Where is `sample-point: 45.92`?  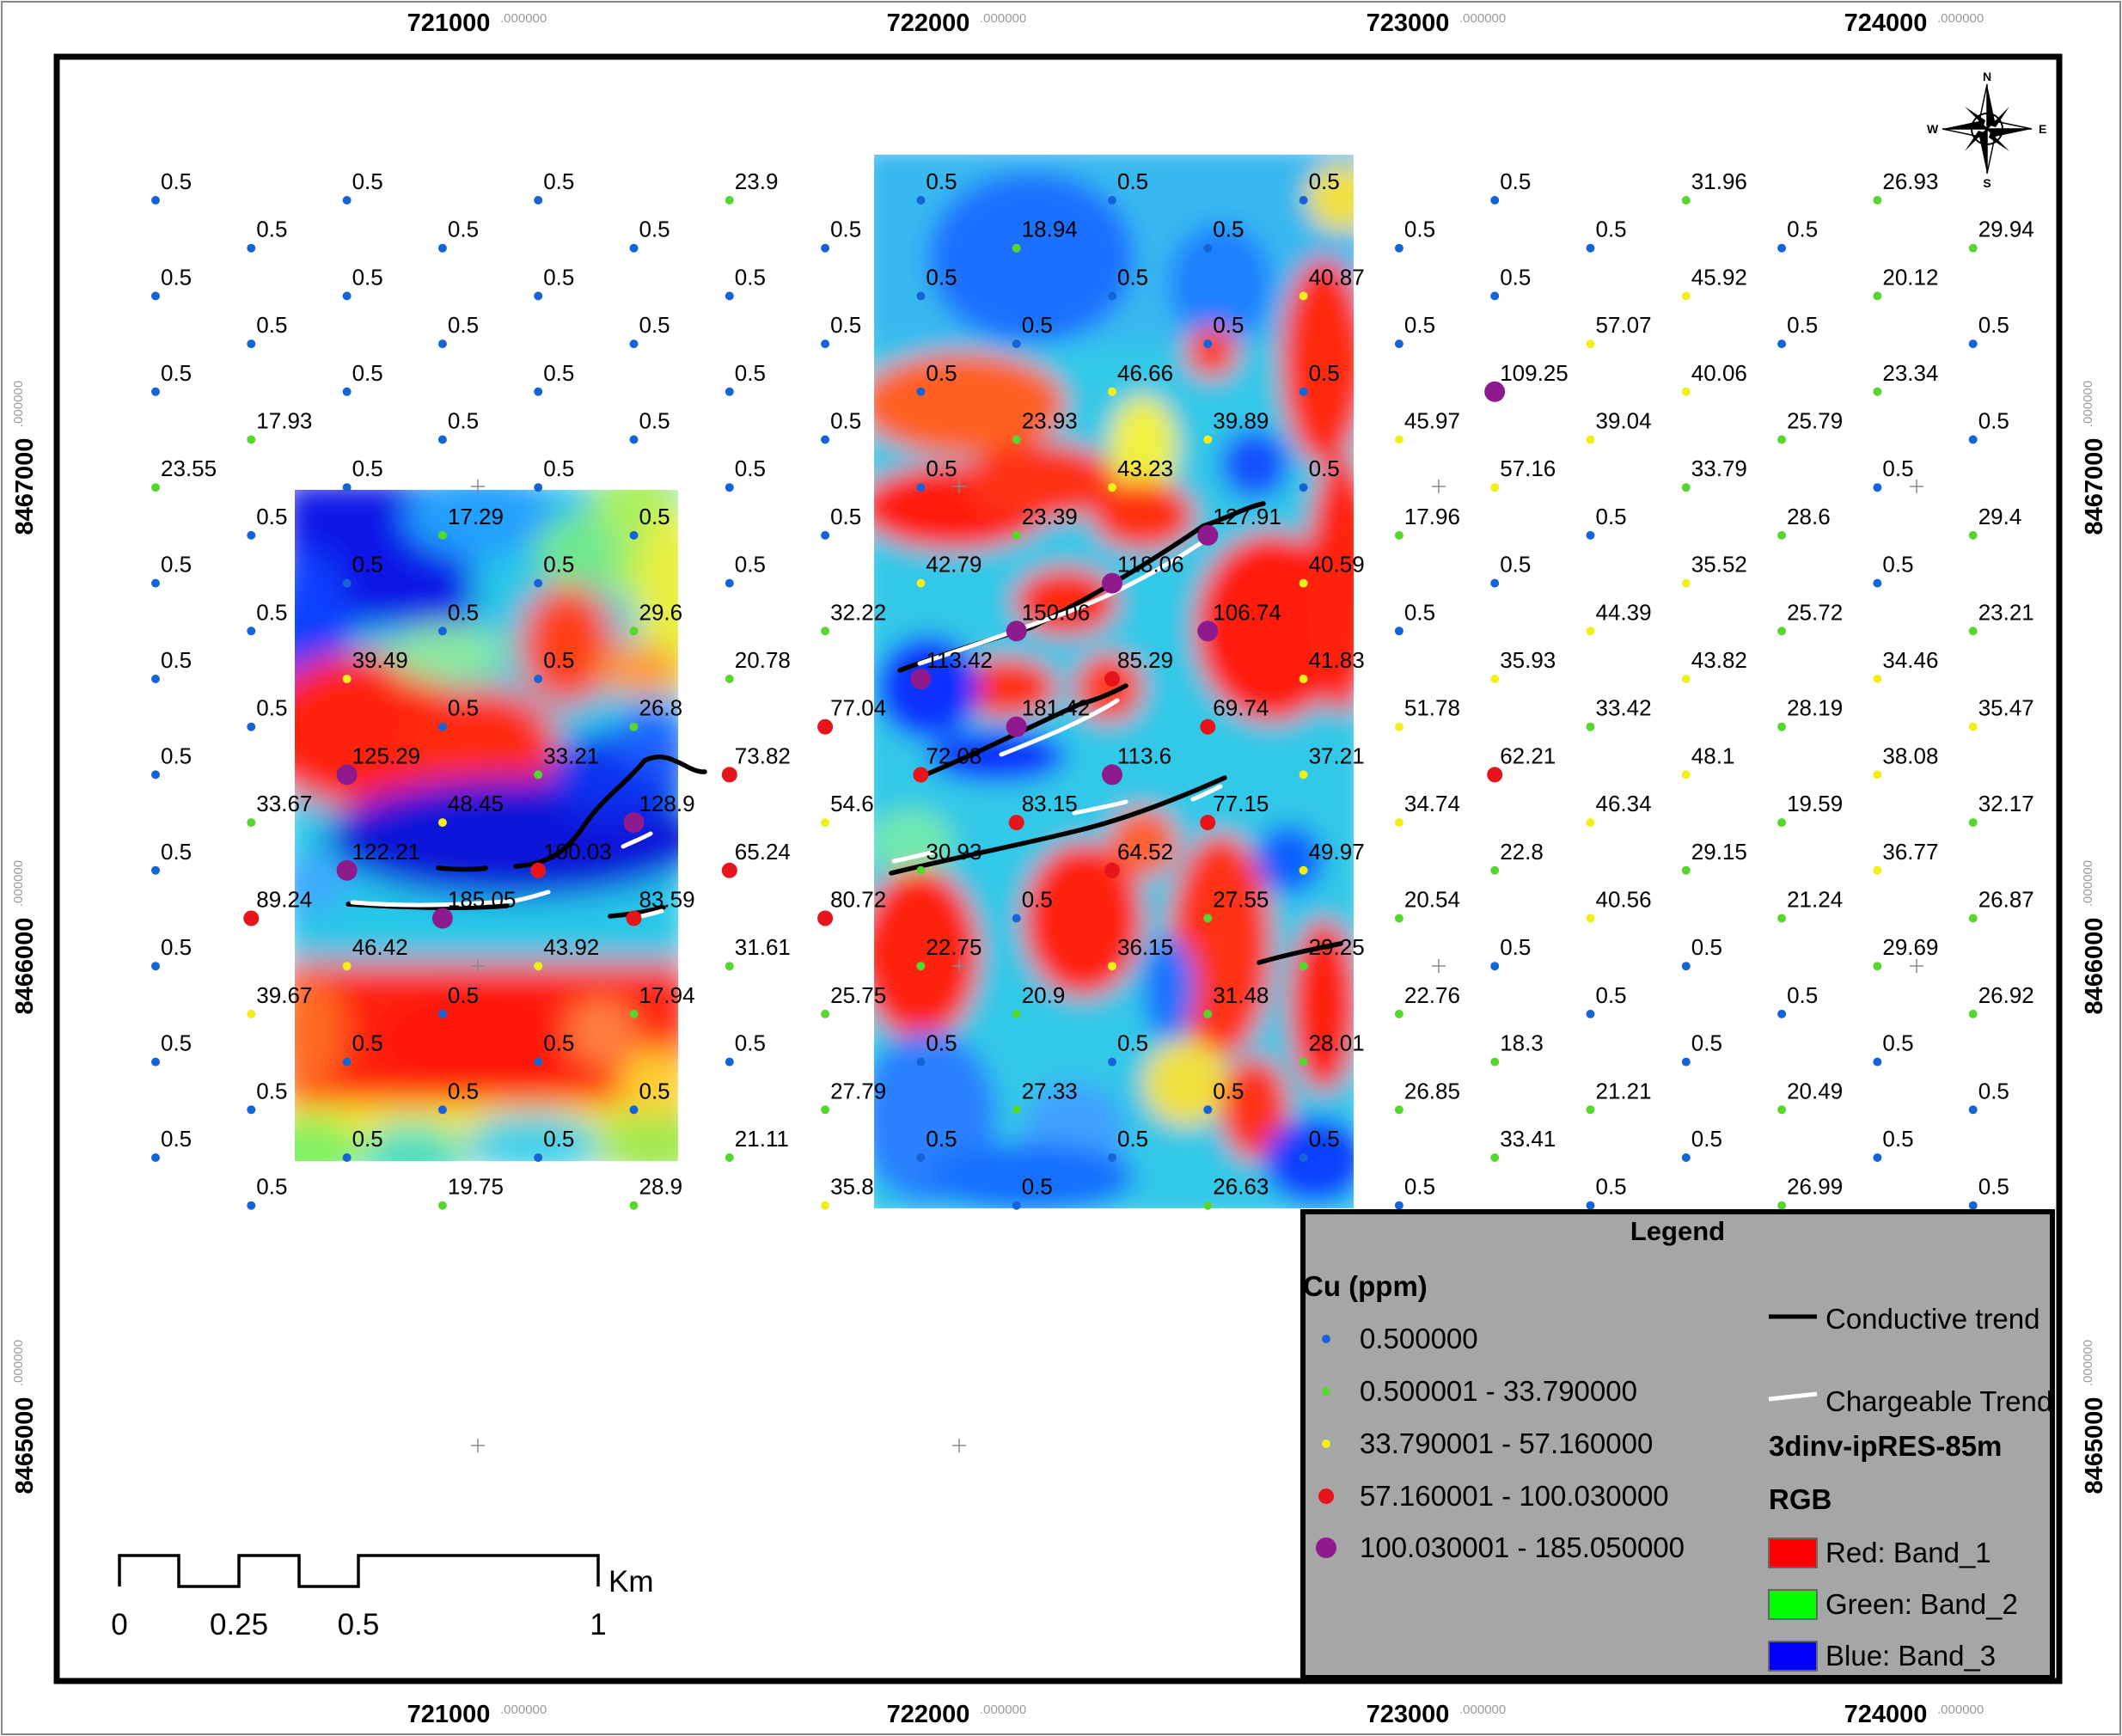
sample-point: 45.92 is located at coordinates (1714, 282).